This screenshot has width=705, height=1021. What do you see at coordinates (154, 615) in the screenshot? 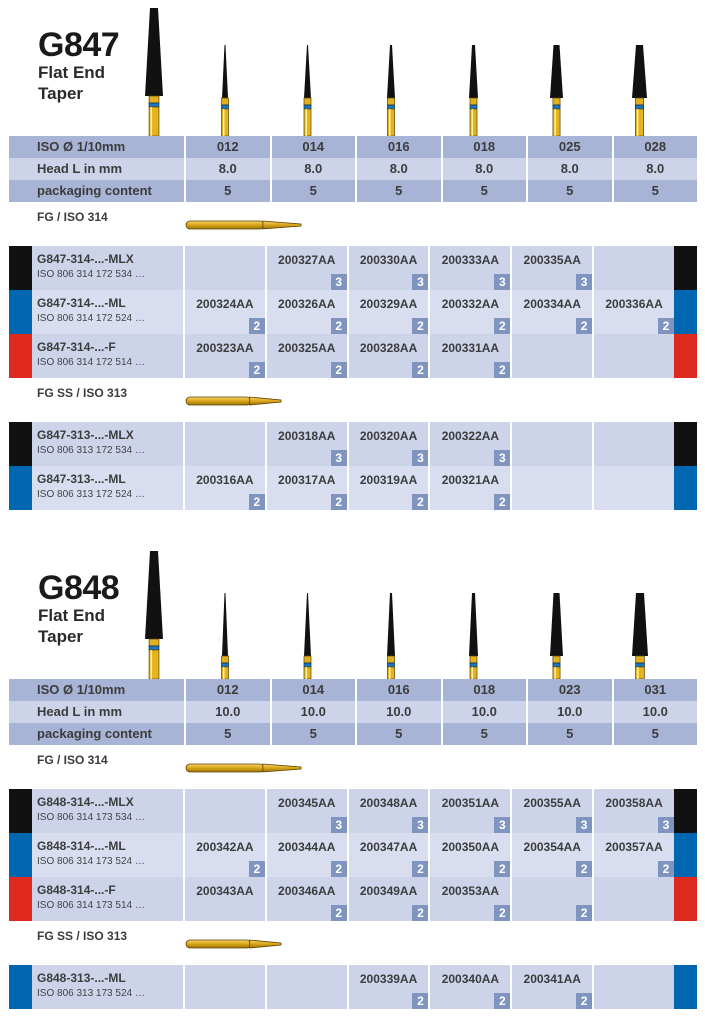
I see `large-bur-illustration-icon` at bounding box center [154, 615].